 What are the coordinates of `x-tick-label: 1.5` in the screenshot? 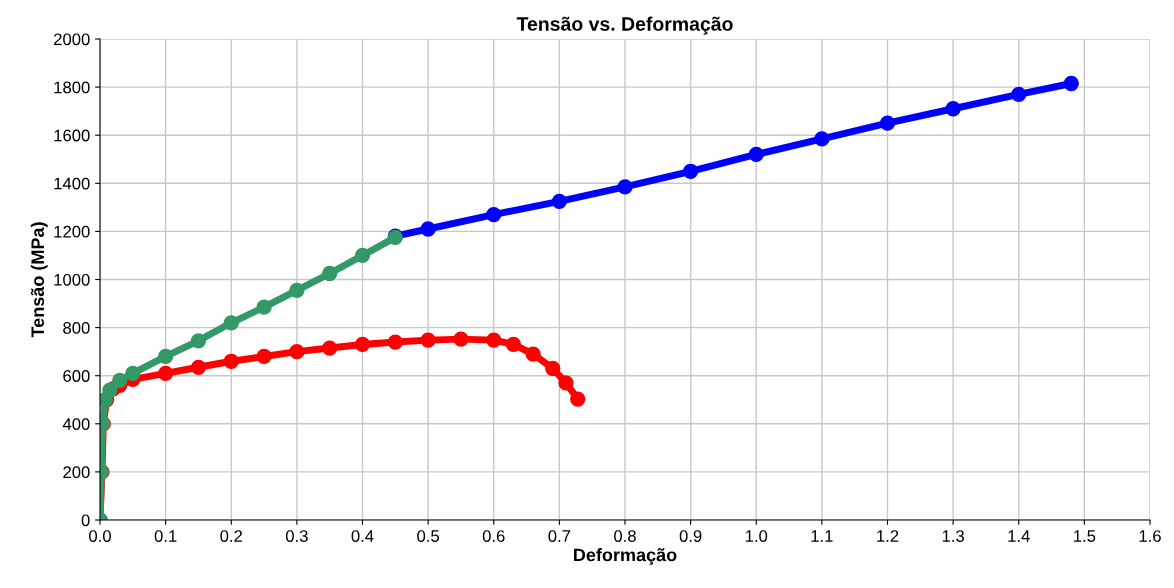 It's located at (1085, 536).